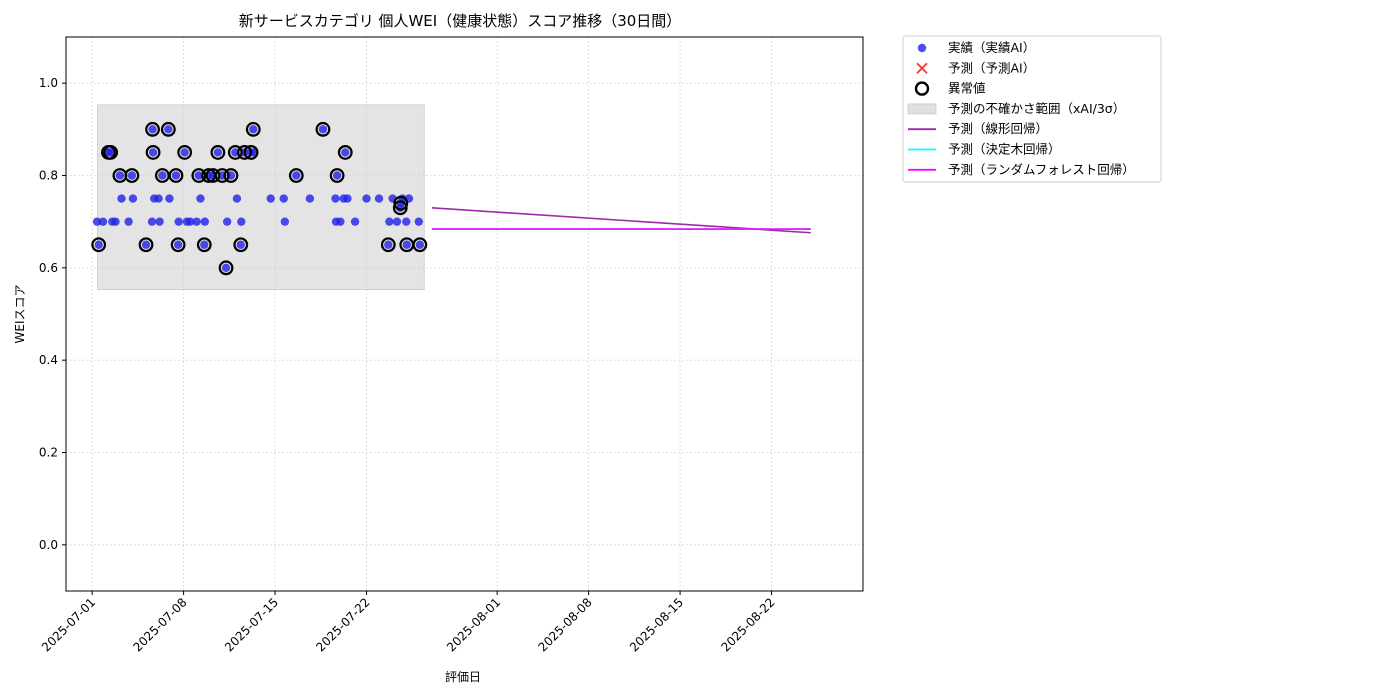 This screenshot has height=700, width=1400. What do you see at coordinates (48, 545) in the screenshot?
I see `y-tick-label: 0.0` at bounding box center [48, 545].